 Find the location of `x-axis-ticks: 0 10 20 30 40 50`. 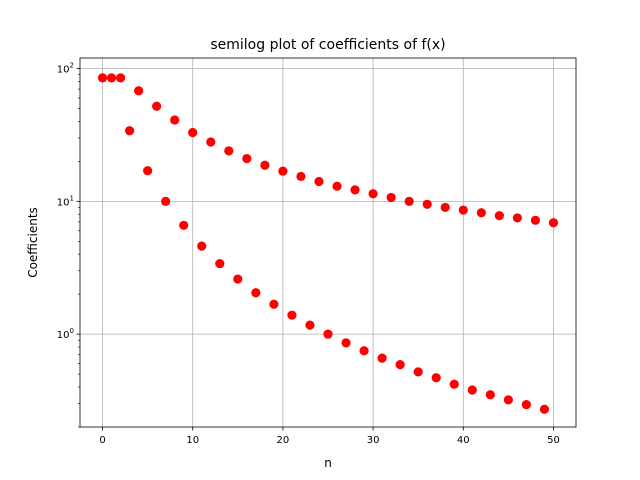

x-axis-ticks: 0 10 20 30 40 50 is located at coordinates (329, 436).